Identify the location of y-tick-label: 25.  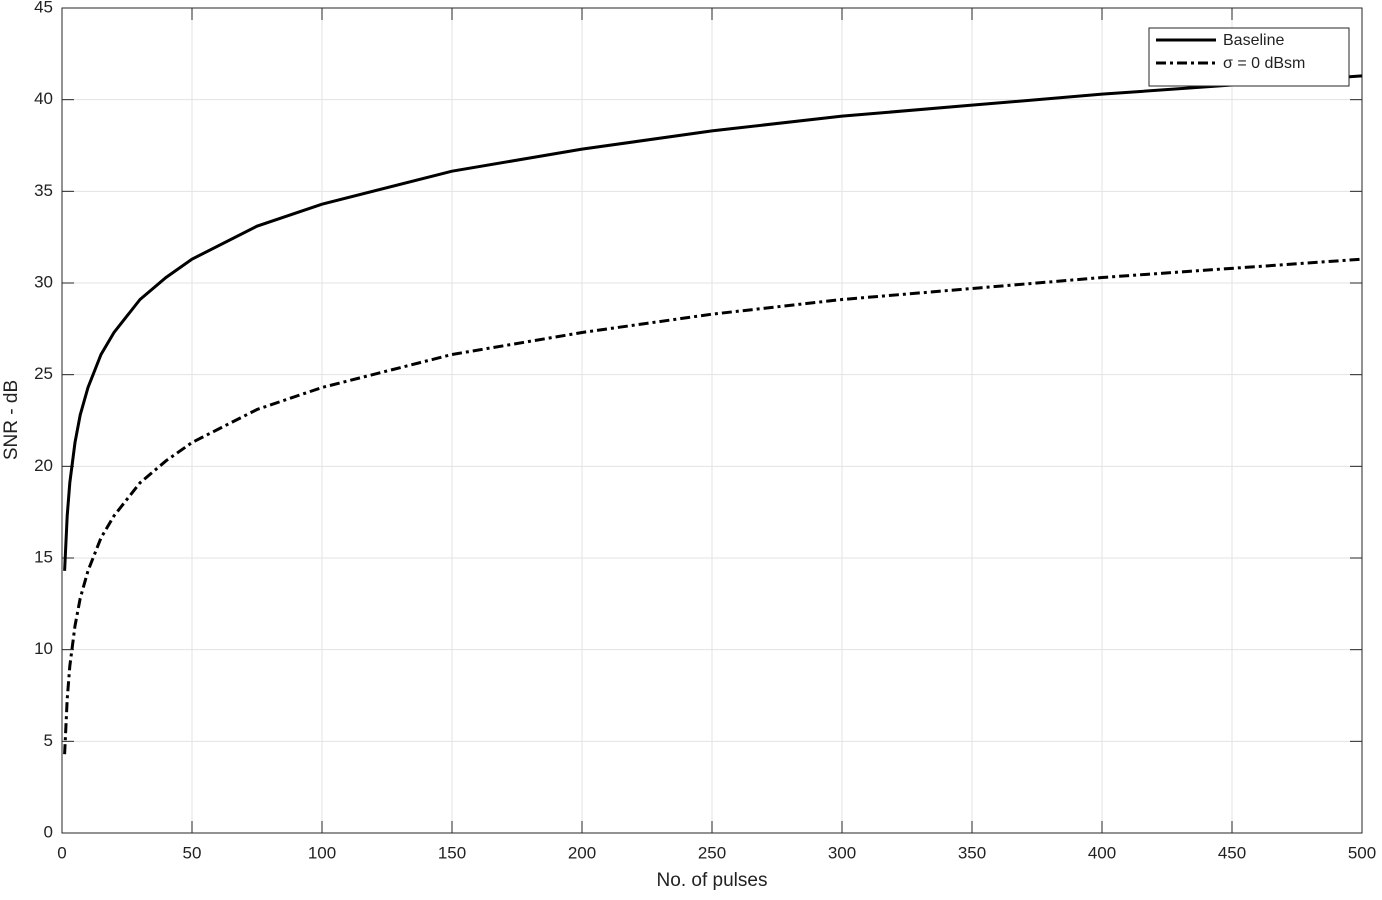
(43, 373).